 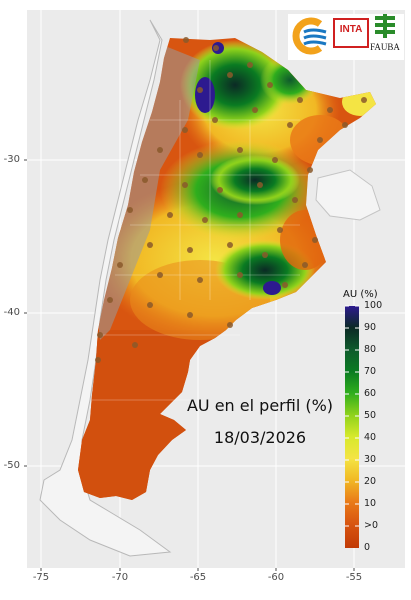 What do you see at coordinates (351, 29) in the screenshot?
I see `inta-logo-text: INTA` at bounding box center [351, 29].